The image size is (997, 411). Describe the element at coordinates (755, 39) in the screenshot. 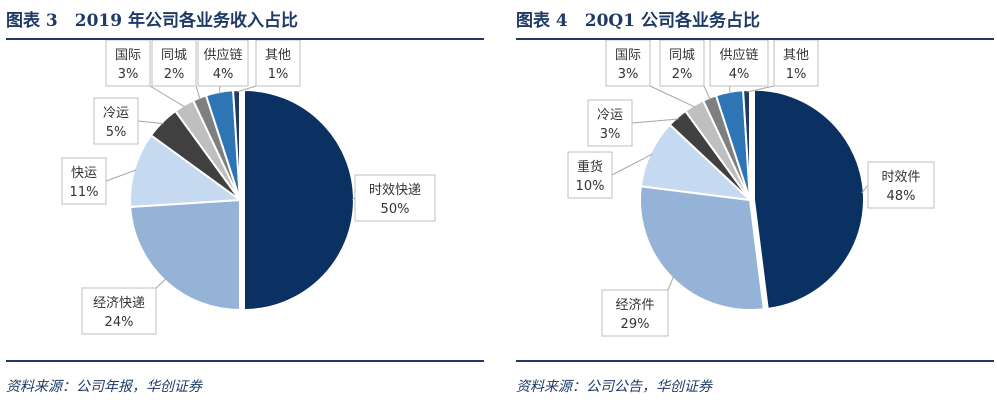

I see `title-rule-right` at that location.